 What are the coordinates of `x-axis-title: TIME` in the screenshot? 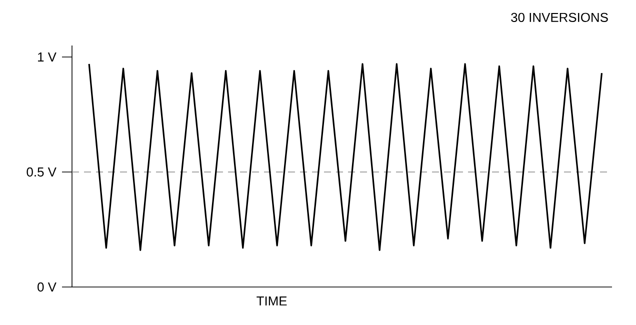 It's located at (271, 301).